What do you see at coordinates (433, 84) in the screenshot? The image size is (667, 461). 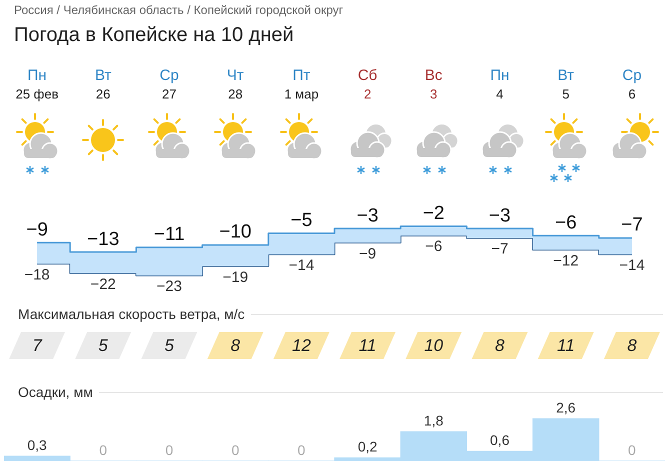 I see `x-tick-label: Вс 3` at bounding box center [433, 84].